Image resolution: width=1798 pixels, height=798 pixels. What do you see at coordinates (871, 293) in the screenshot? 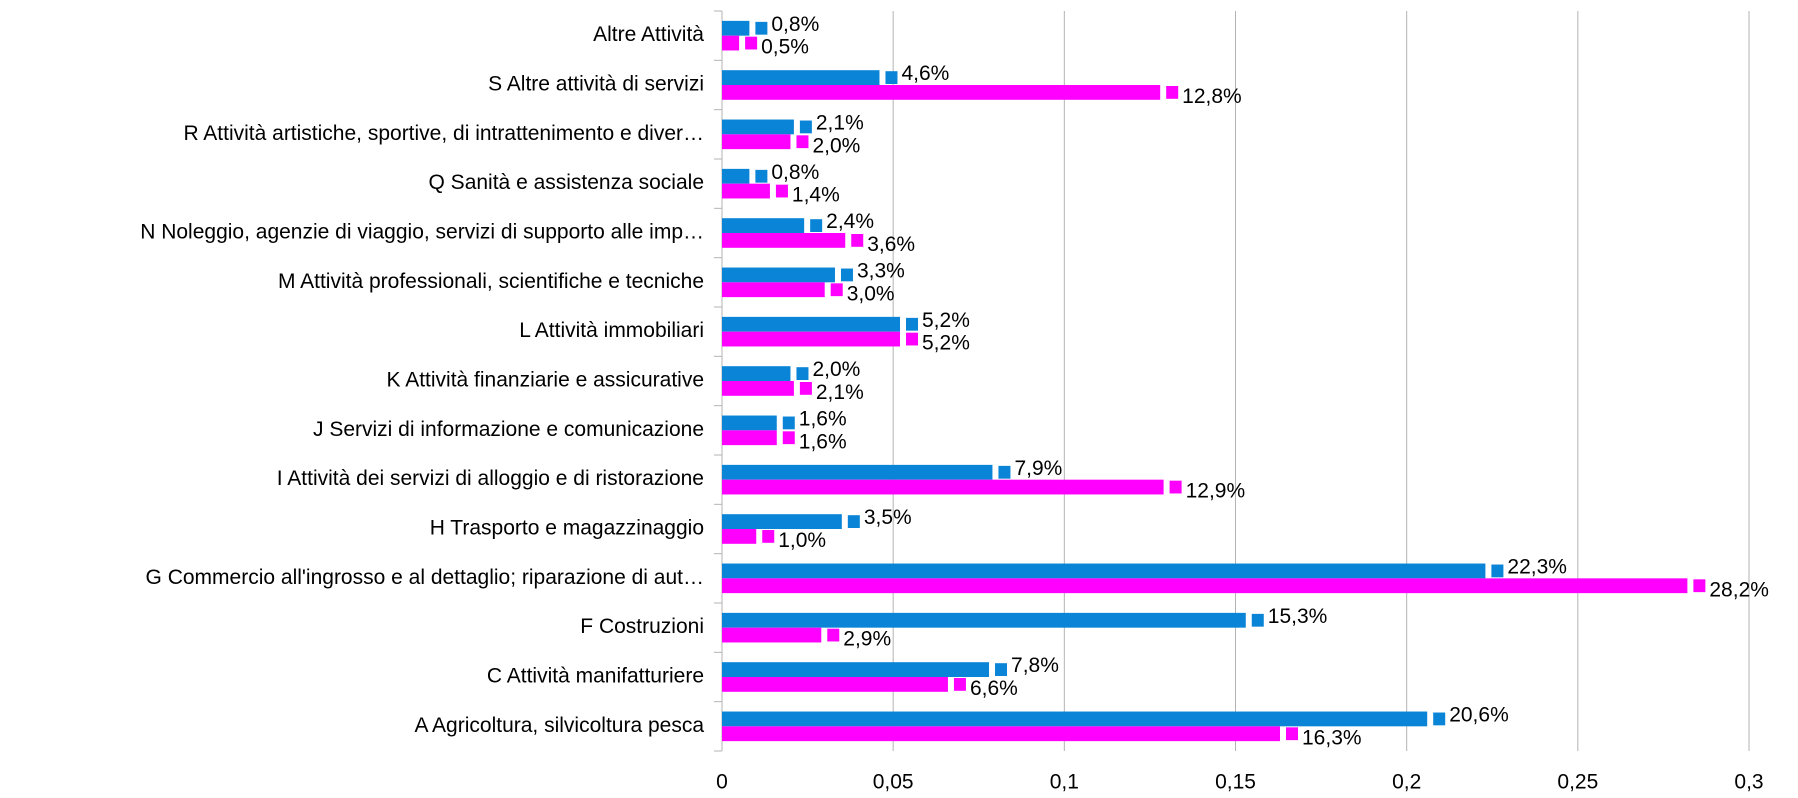
I see `data-label: 3,0%` at bounding box center [871, 293].